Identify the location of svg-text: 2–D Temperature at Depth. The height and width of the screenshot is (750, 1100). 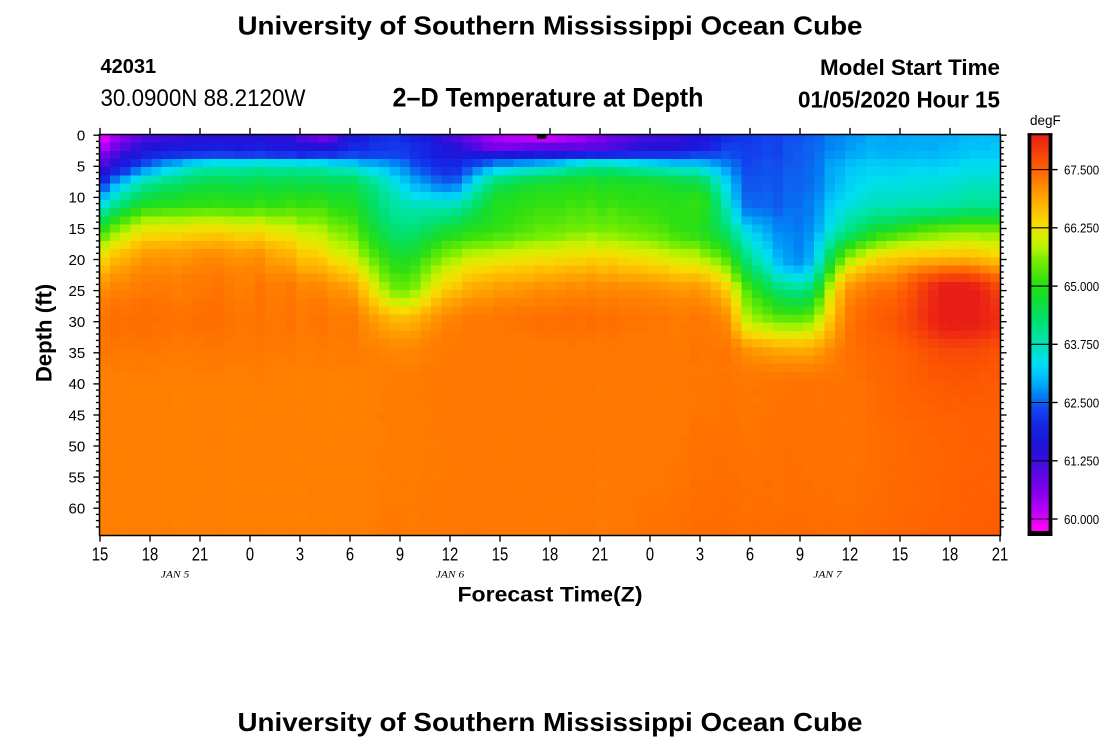
(548, 98).